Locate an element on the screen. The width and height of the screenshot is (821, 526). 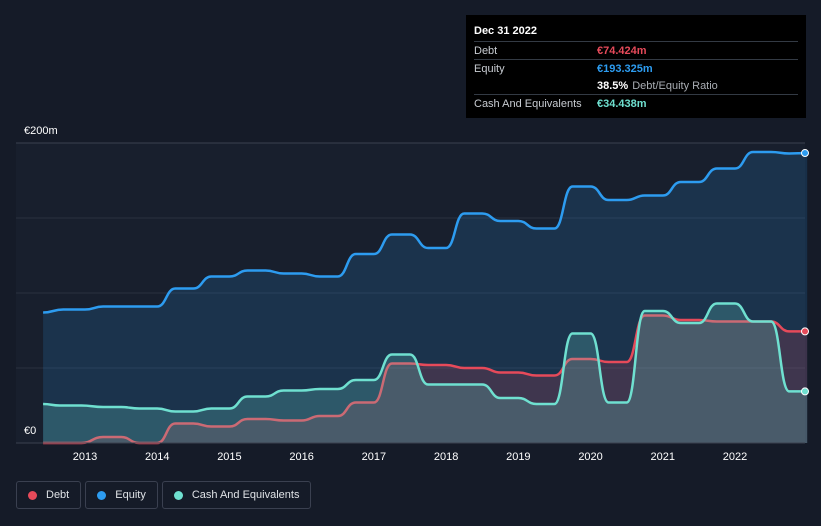
x-tick-label: 2018 is located at coordinates (446, 457).